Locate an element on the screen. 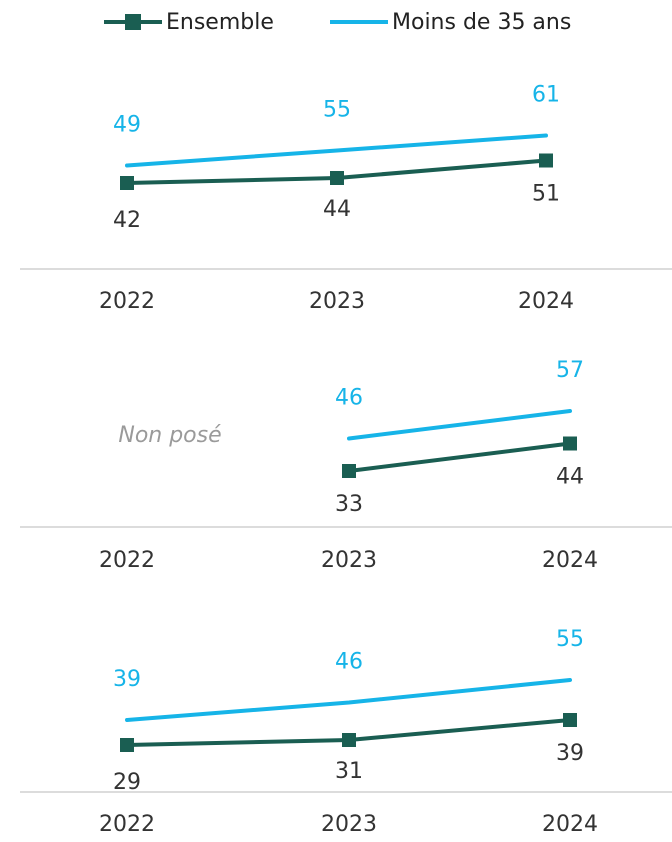 This screenshot has width=672, height=842. series-line-ensemble is located at coordinates (459, 457).